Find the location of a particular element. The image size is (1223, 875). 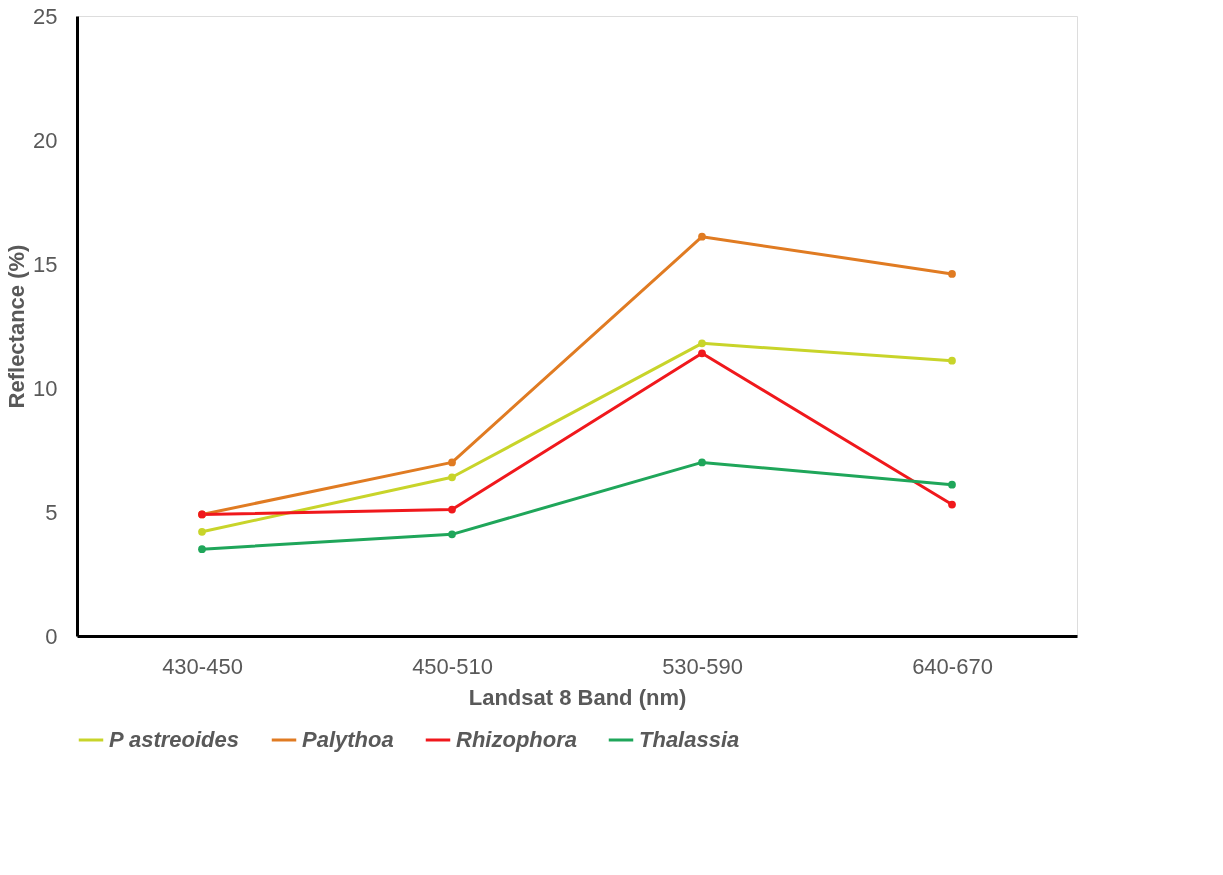

y-tick-label: 25 is located at coordinates (45, 16).